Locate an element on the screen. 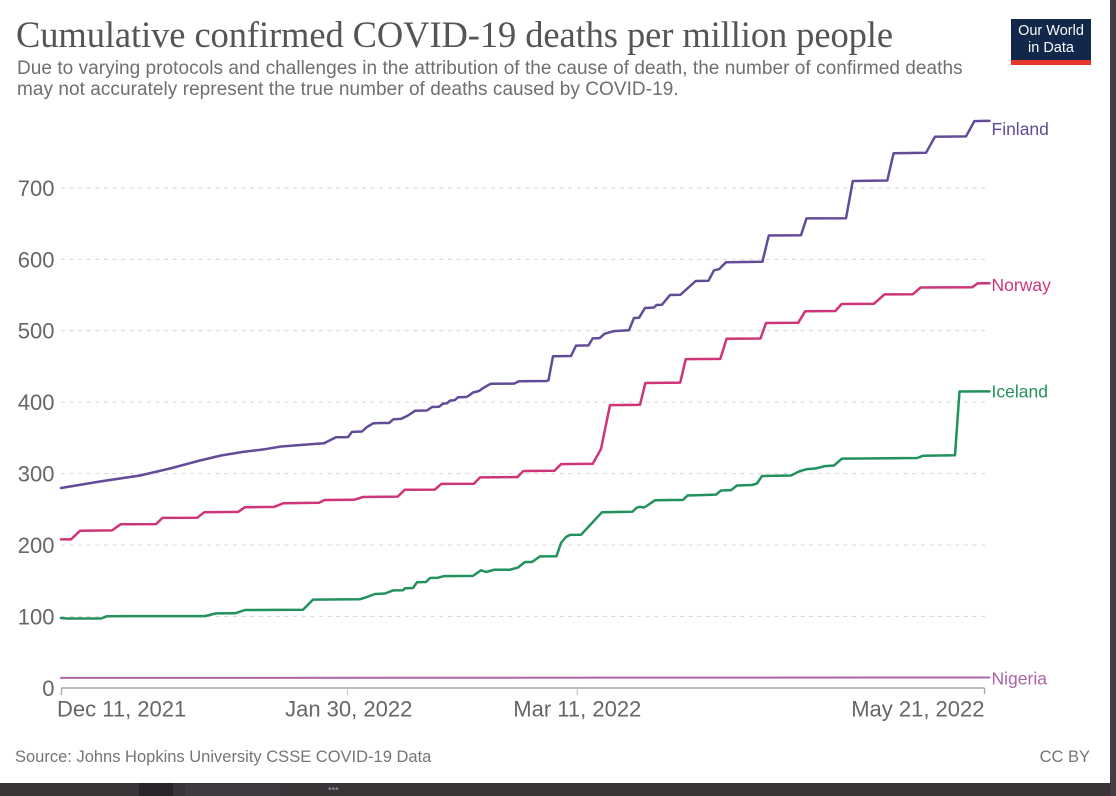 The width and height of the screenshot is (1116, 796). svg-text: 0 is located at coordinates (48, 688).